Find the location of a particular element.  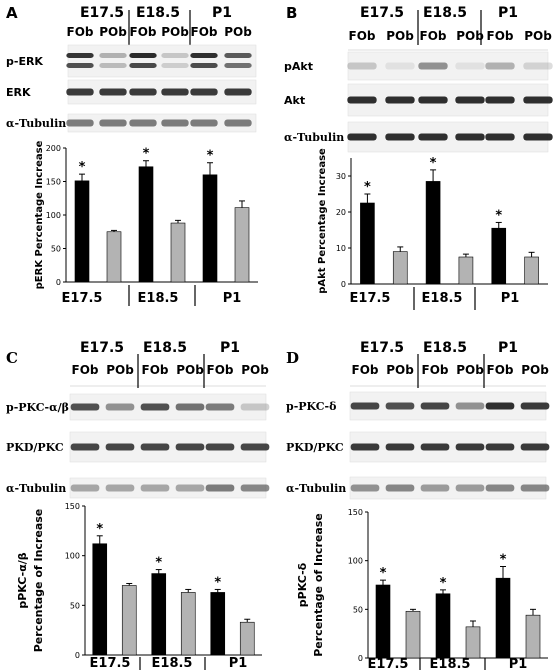

blot-label: p-PKC-α/β is located at coordinates (37, 407).